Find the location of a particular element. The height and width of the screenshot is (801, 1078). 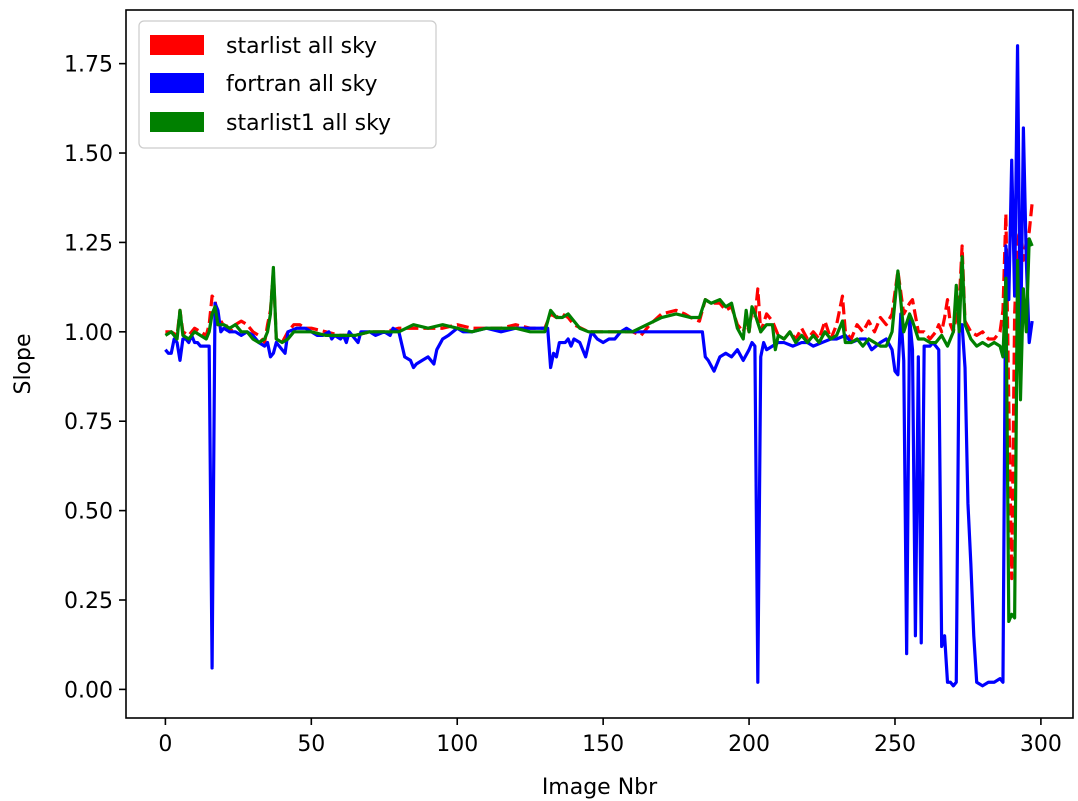

x-tick-label: 100 is located at coordinates (457, 744).